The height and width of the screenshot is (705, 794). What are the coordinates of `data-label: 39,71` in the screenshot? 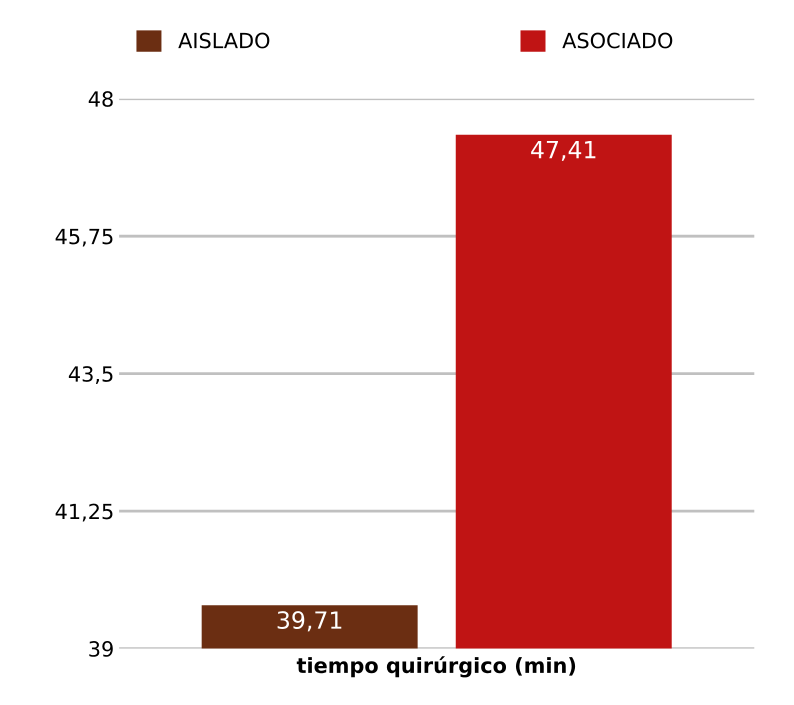 It's located at (310, 621).